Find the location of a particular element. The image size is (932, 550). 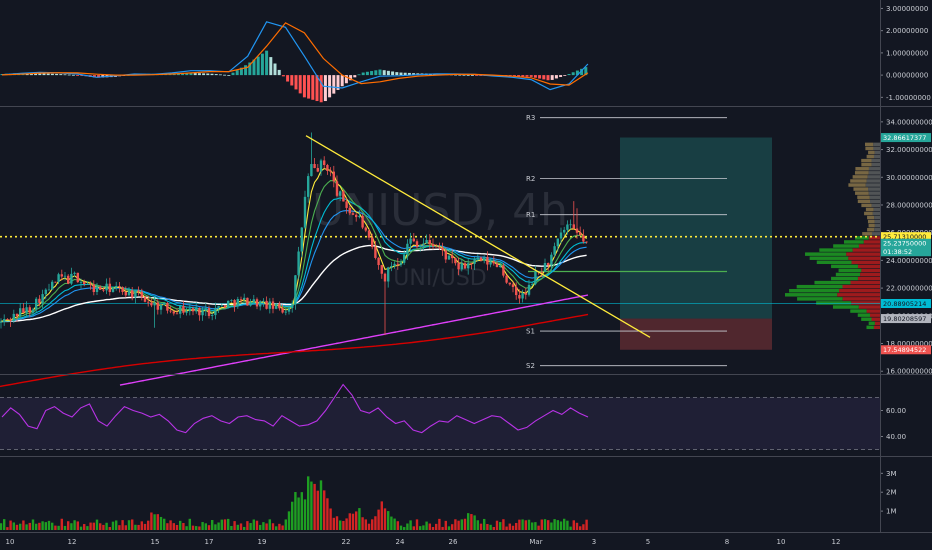

price-y-tick: 32.00000000 is located at coordinates (909, 150).